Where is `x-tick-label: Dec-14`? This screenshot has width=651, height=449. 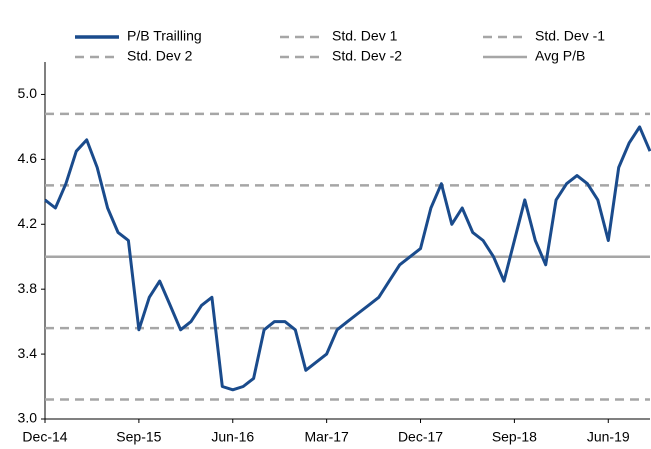
x-tick-label: Dec-14 is located at coordinates (44, 437).